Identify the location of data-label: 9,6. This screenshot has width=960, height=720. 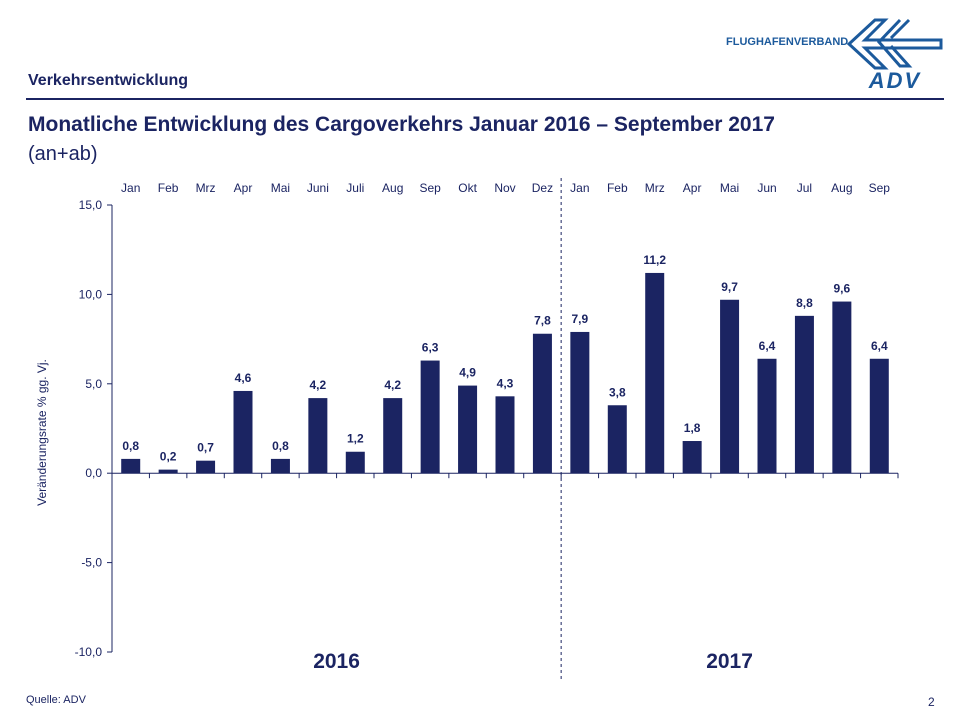
(842, 289).